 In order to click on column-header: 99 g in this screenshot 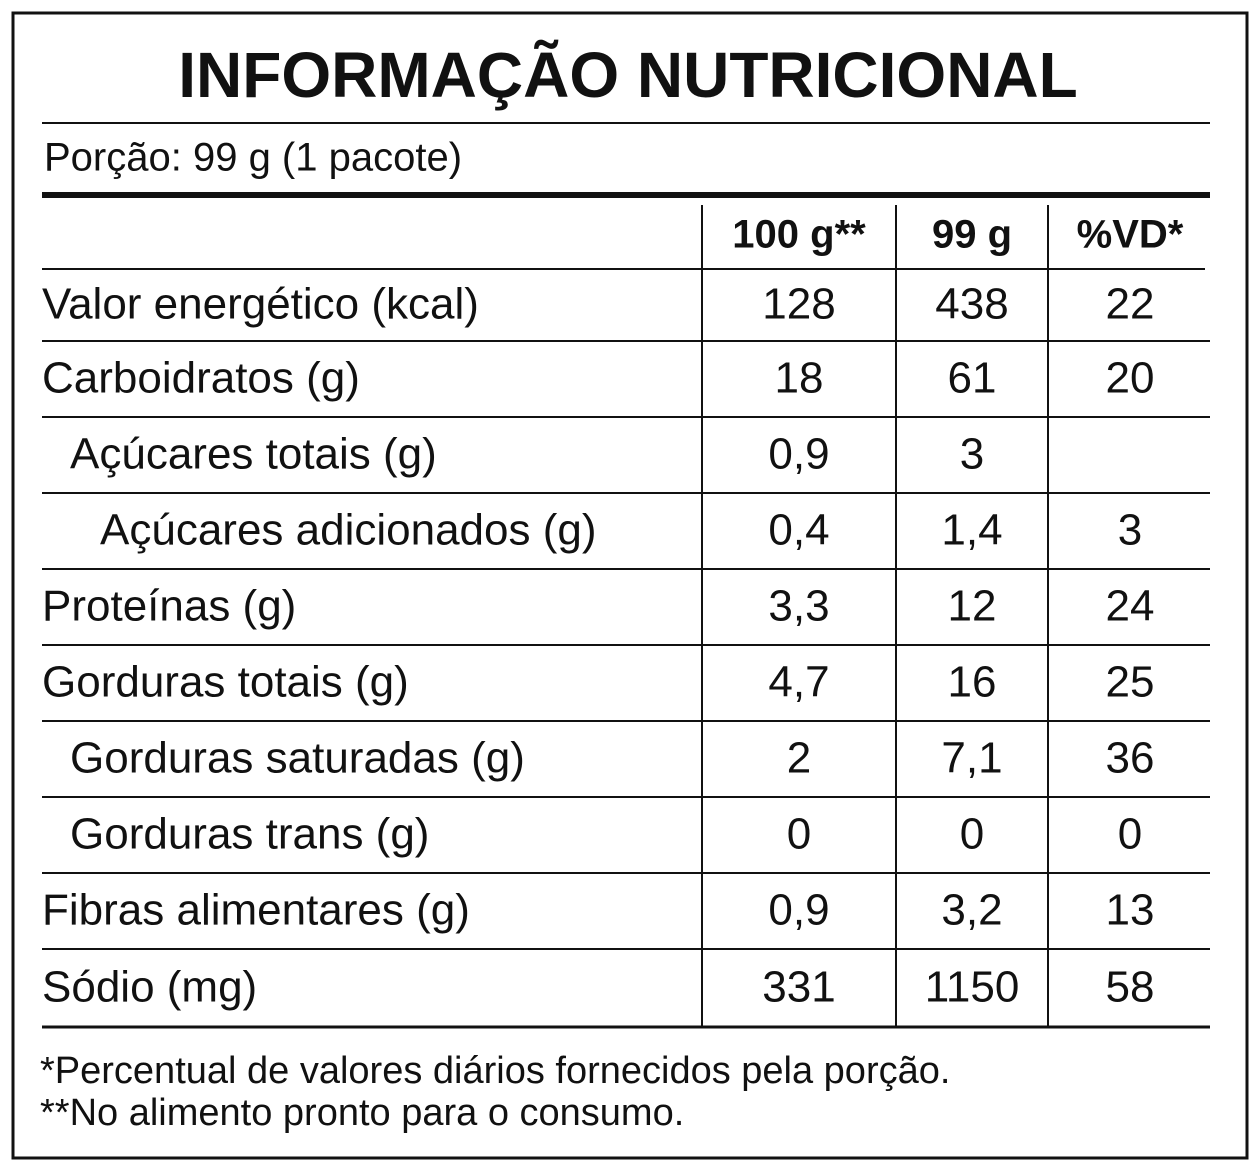, I will do `click(972, 235)`.